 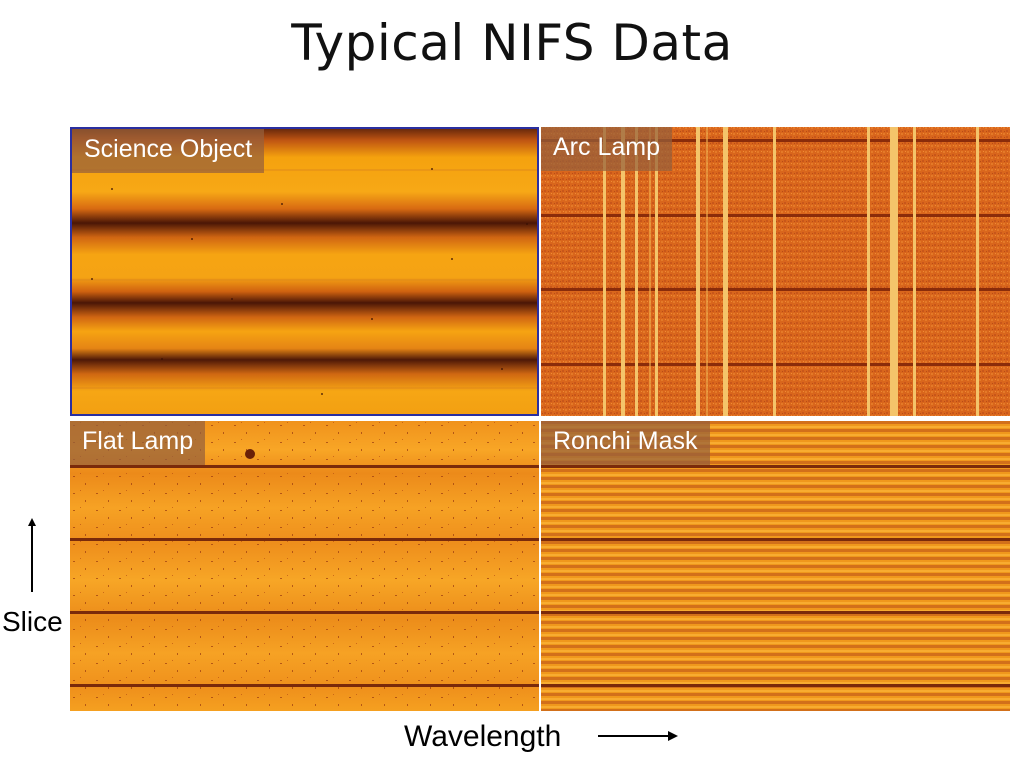 What do you see at coordinates (138, 443) in the screenshot?
I see `flat-lamp-label: Flat Lamp` at bounding box center [138, 443].